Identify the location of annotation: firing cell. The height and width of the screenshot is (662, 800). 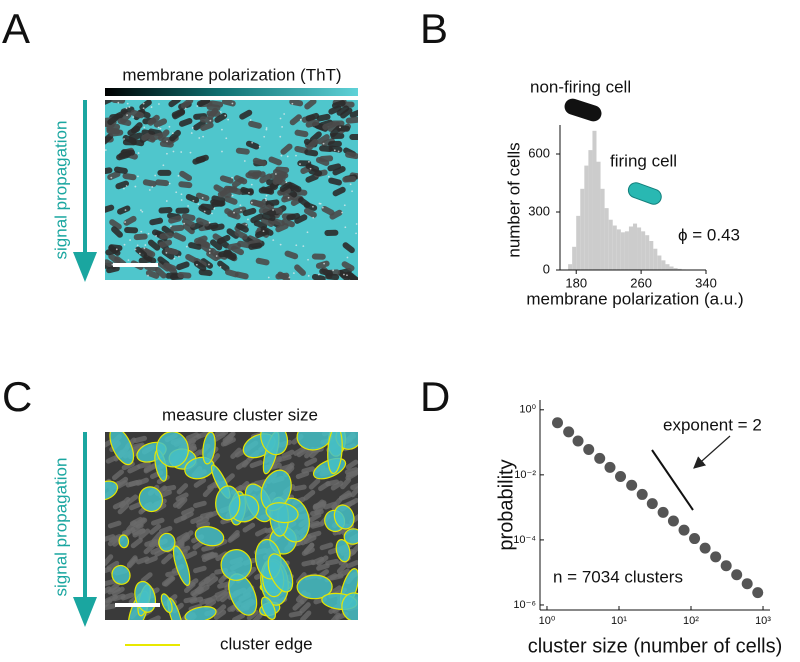
(643, 160).